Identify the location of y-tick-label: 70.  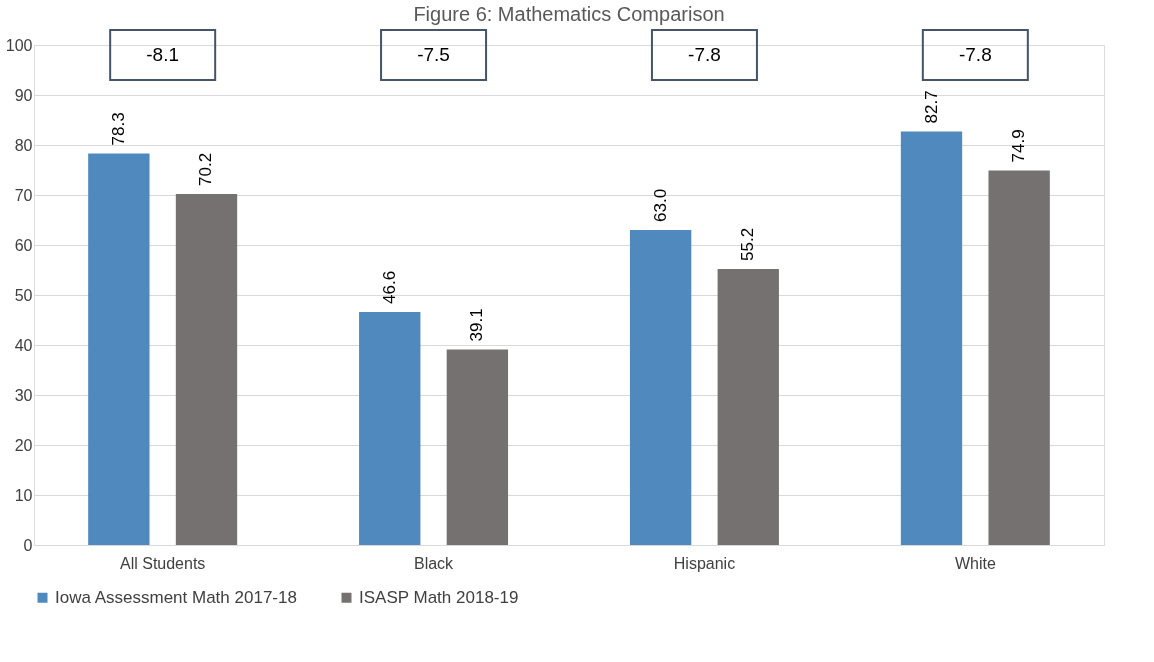
(23, 195).